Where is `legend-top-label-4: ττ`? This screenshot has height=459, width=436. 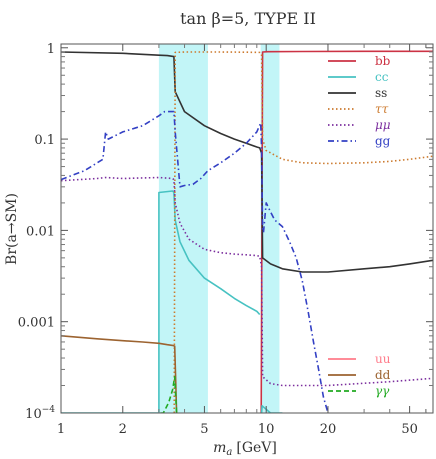 legend-top-label-4: ττ is located at coordinates (382, 109).